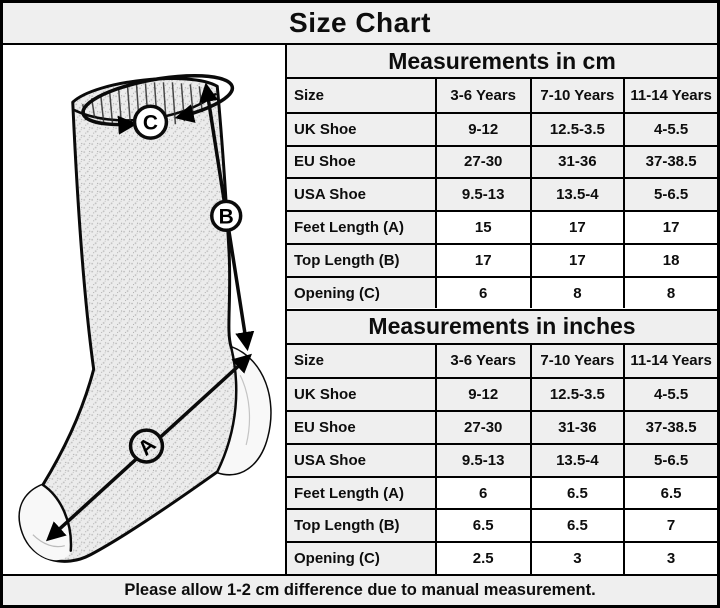 Image resolution: width=720 pixels, height=608 pixels. I want to click on value-cell: 7, so click(670, 525).